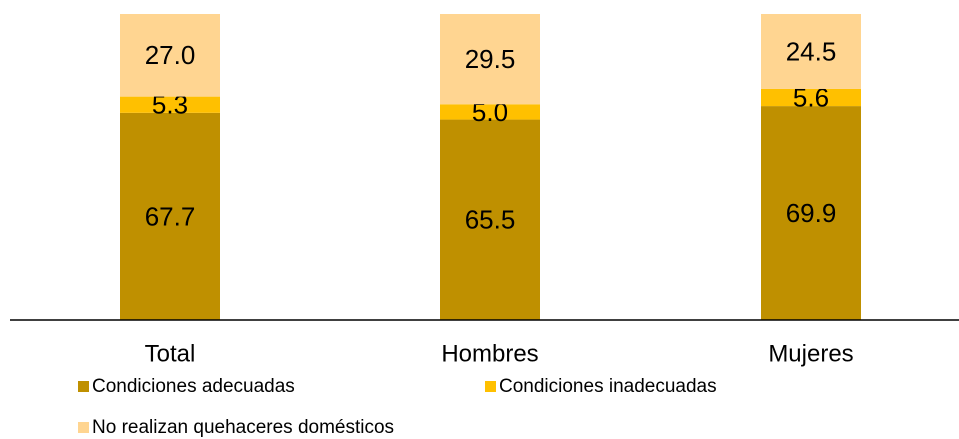 The width and height of the screenshot is (959, 439). I want to click on data-label: 67.7, so click(170, 216).